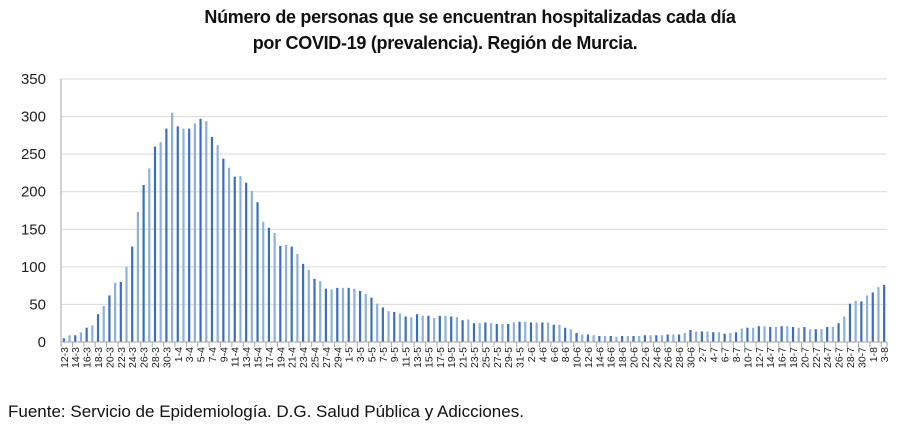  Describe the element at coordinates (885, 354) in the screenshot. I see `x-tick-label: 3-8` at that location.